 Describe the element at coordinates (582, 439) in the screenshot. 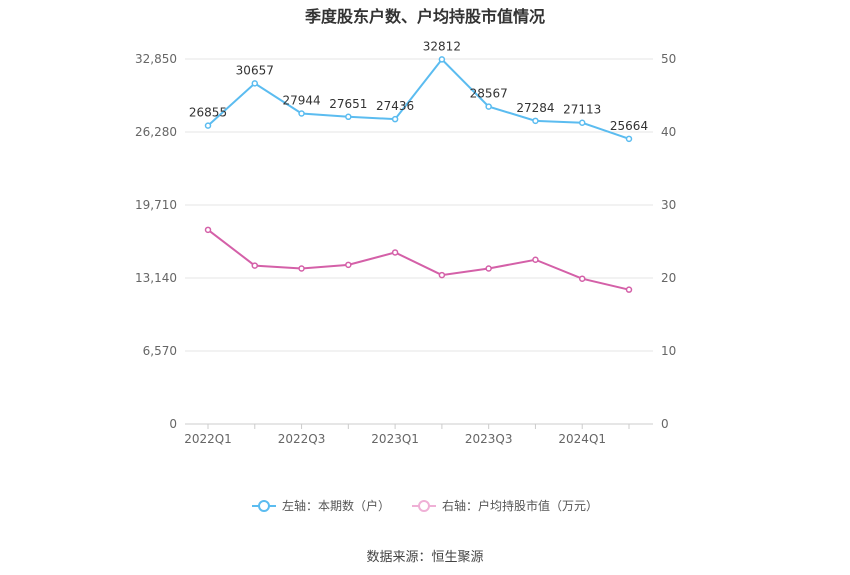

I see `x-axis-tick-label: 2024Q1` at that location.